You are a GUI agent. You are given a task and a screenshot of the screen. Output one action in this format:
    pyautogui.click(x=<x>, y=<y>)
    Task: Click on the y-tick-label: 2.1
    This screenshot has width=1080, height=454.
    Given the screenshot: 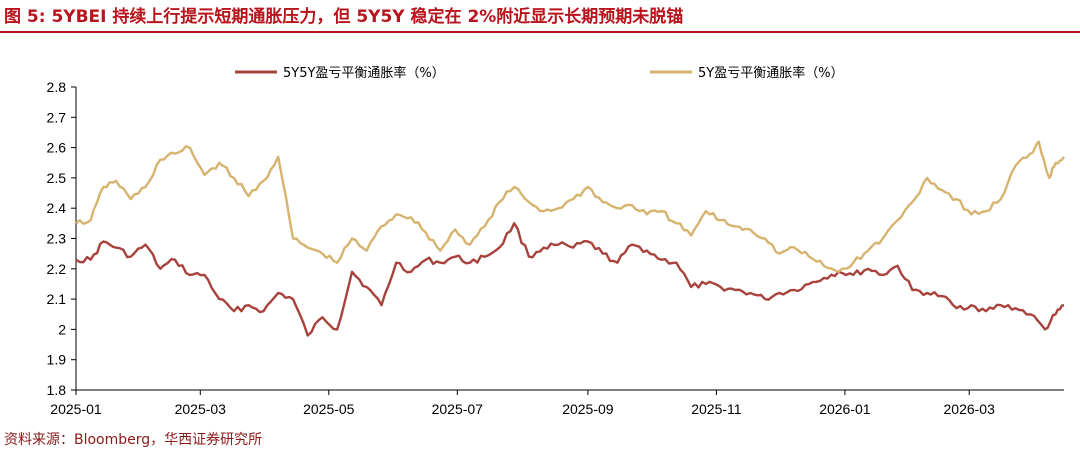 What is the action you would take?
    pyautogui.click(x=57, y=299)
    